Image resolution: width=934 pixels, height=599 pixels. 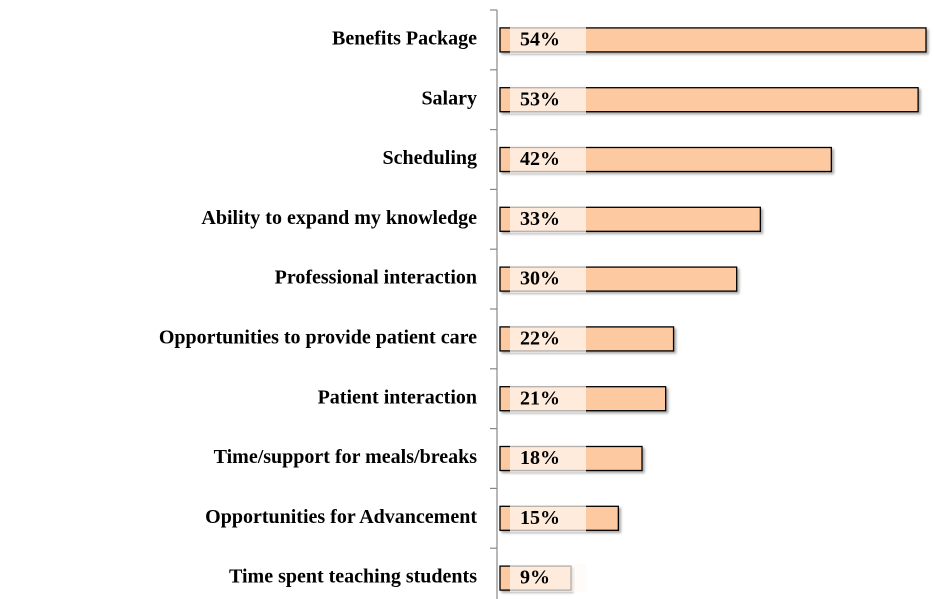 What do you see at coordinates (353, 577) in the screenshot?
I see `category-label: Time spent teaching students` at bounding box center [353, 577].